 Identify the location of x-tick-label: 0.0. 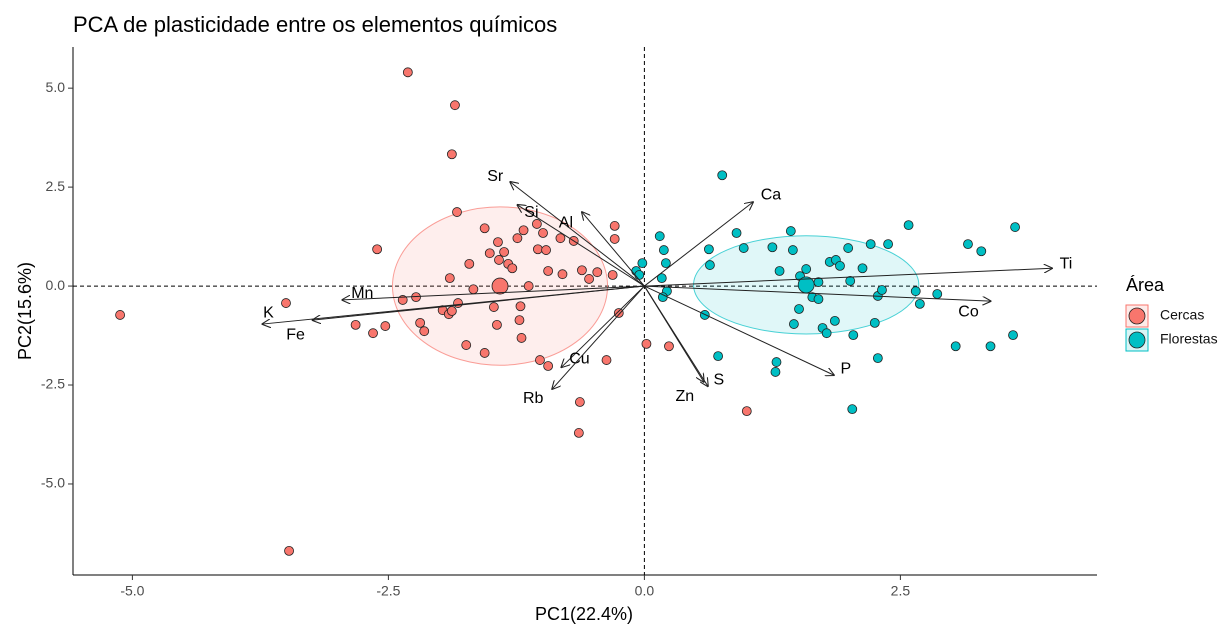
(645, 591).